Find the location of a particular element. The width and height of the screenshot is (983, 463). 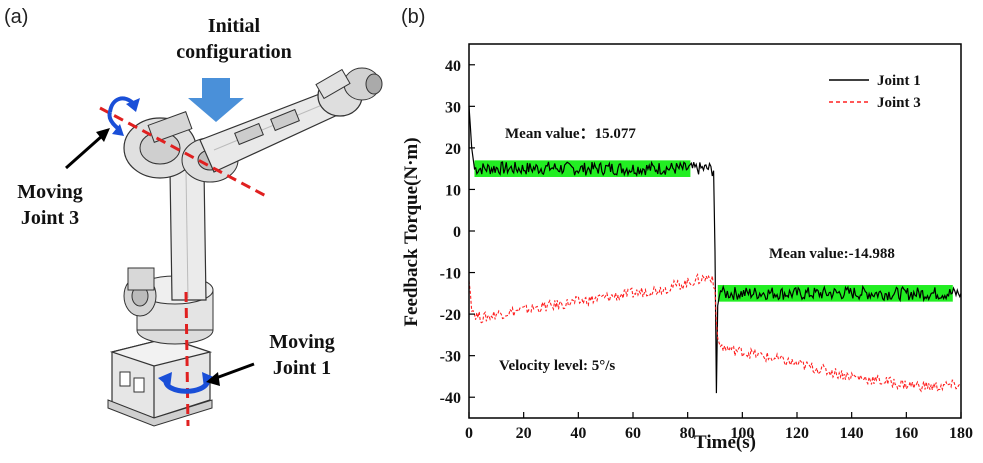

y-tick-label: -20 is located at coordinates (450, 315).